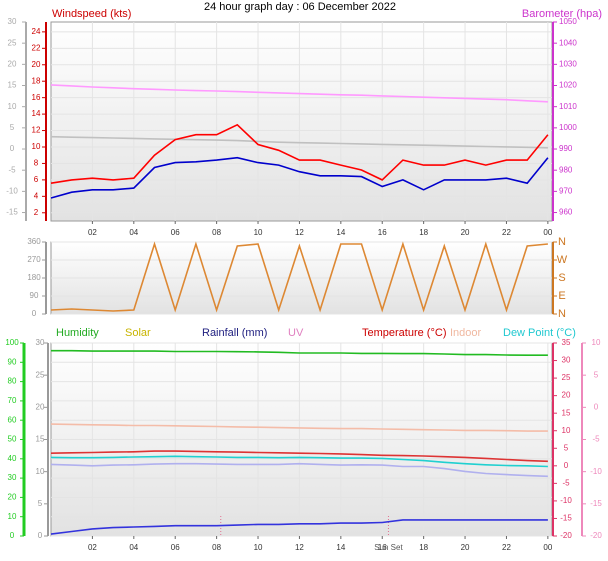  Describe the element at coordinates (34, 277) in the screenshot. I see `y-tick-label: 180` at that location.